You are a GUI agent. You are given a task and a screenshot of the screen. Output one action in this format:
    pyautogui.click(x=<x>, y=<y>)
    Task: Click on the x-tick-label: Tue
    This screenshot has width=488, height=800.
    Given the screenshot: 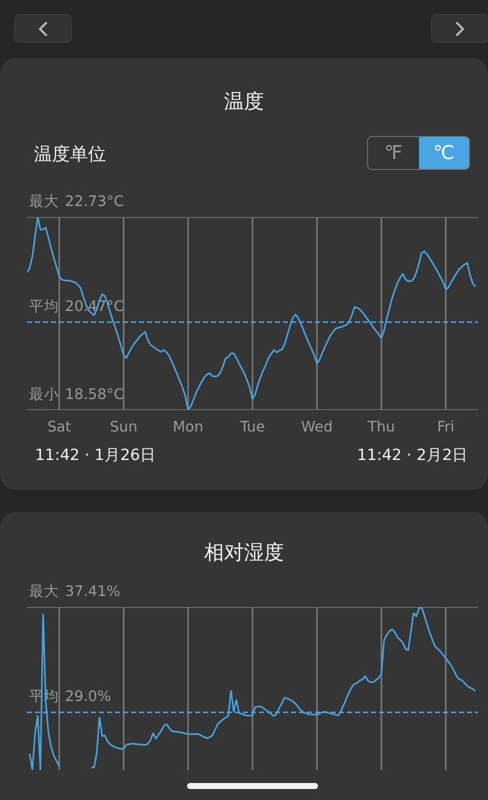 What is the action you would take?
    pyautogui.click(x=252, y=428)
    